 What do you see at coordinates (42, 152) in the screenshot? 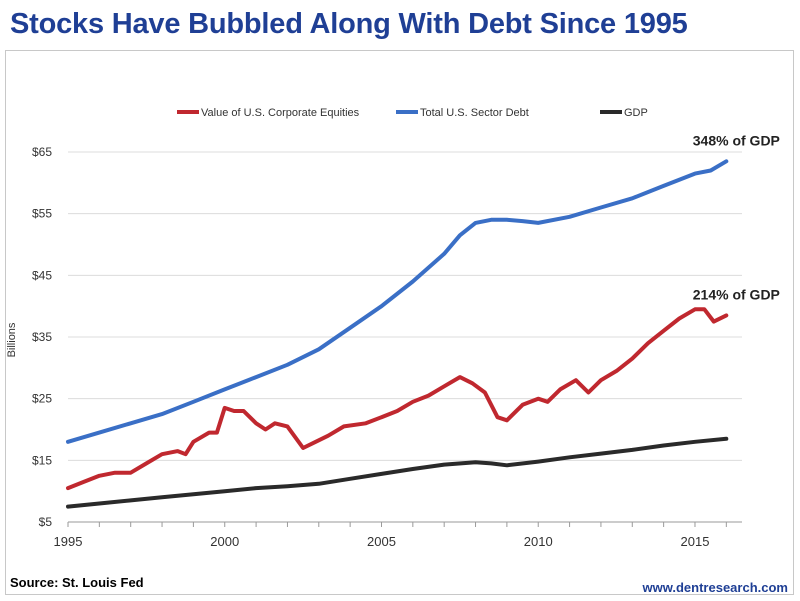
I see `y-tick-label: $65` at bounding box center [42, 152].